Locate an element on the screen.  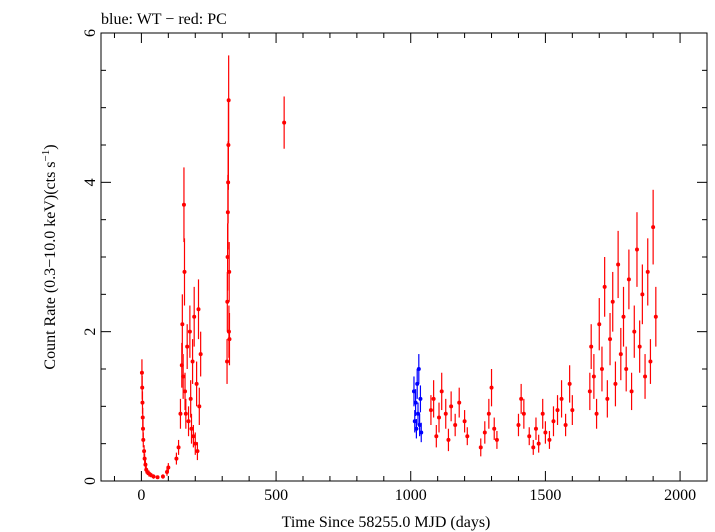
y-tick-label: 2 is located at coordinates (90, 332).